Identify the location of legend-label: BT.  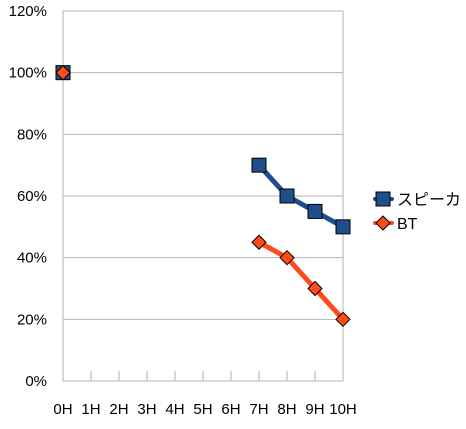
(407, 224).